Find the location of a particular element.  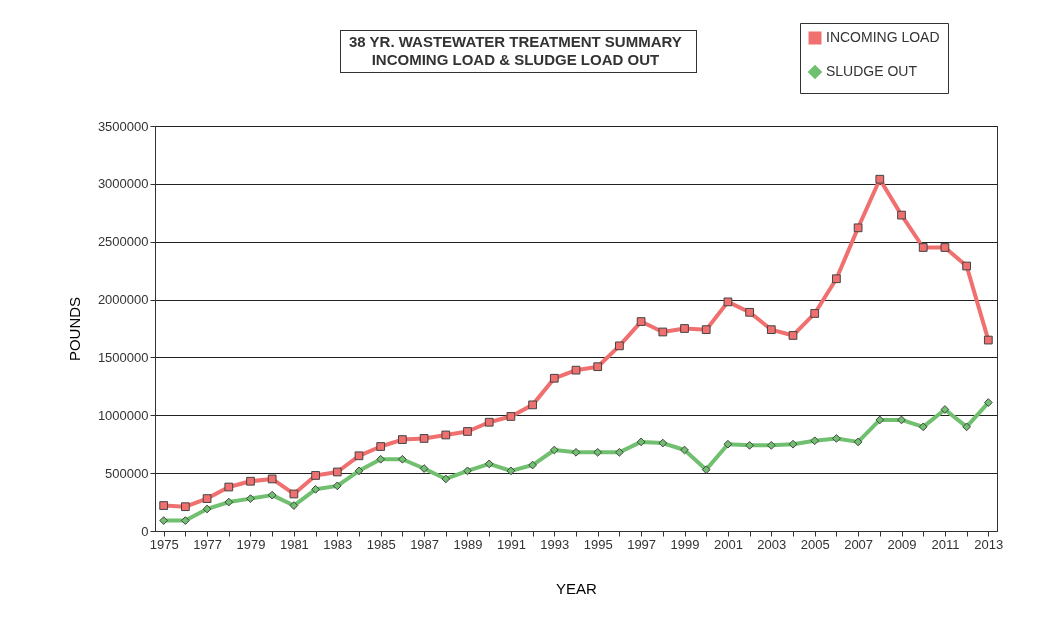

y-tick-label: 500000 is located at coordinates (127, 473).